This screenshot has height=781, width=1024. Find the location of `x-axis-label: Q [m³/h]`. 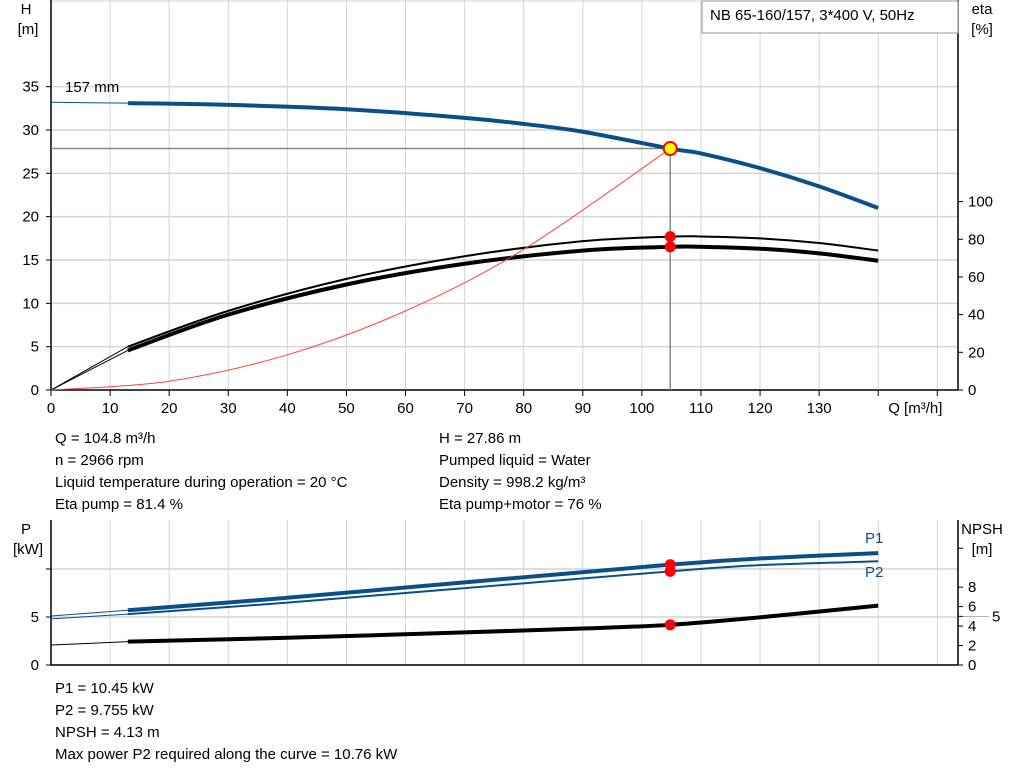

x-axis-label: Q [m³/h] is located at coordinates (915, 408).